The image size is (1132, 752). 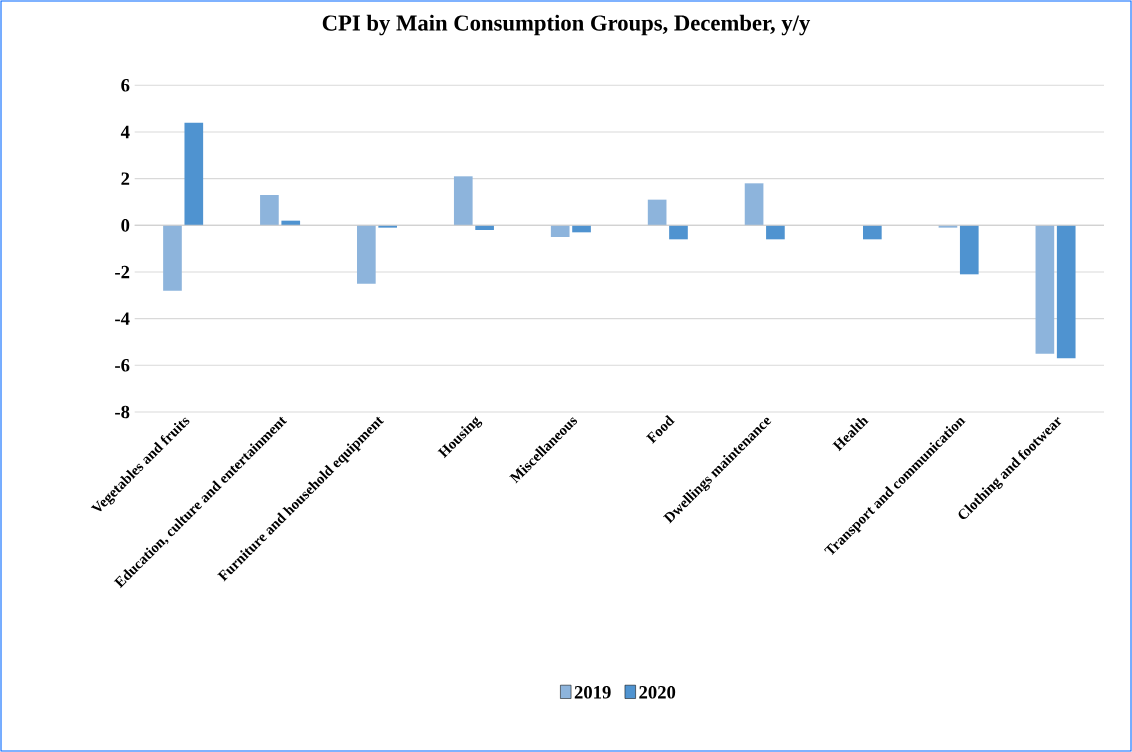 I want to click on y-tick-label: 6, so click(x=125, y=85).